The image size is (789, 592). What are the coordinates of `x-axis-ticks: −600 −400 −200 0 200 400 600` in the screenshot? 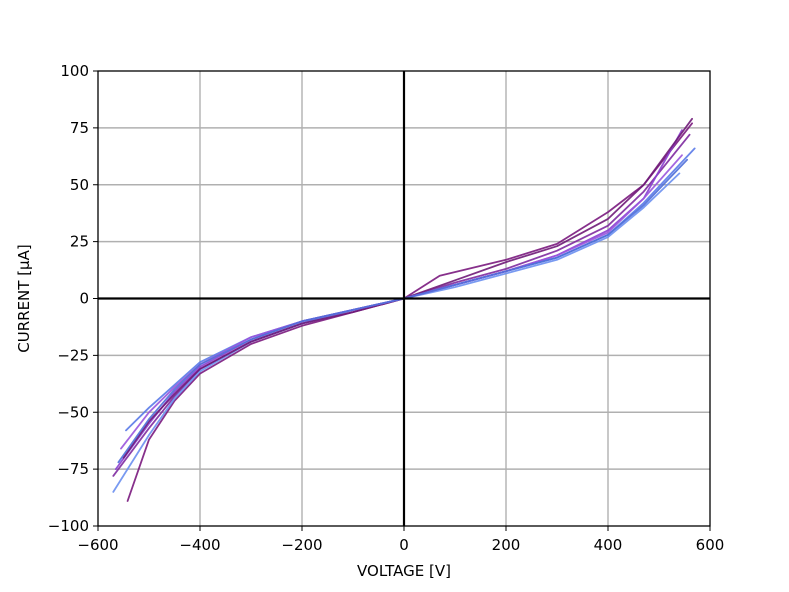 It's located at (400, 540).